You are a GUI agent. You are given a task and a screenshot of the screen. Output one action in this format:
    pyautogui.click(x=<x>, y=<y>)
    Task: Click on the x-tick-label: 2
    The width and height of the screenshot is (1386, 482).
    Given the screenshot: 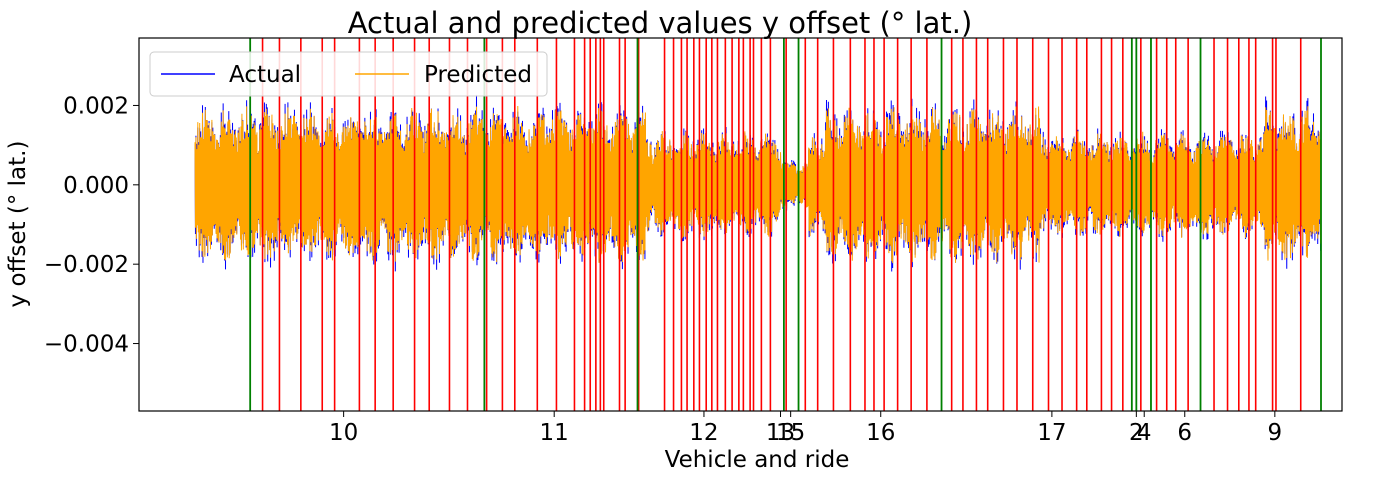 What is the action you would take?
    pyautogui.click(x=1136, y=433)
    